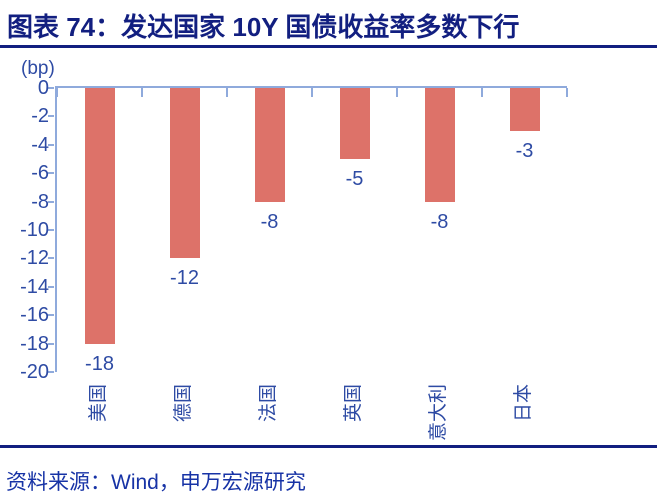 Image resolution: width=657 pixels, height=503 pixels. Describe the element at coordinates (34, 286) in the screenshot. I see `y-axis-tick-label: -14` at that location.